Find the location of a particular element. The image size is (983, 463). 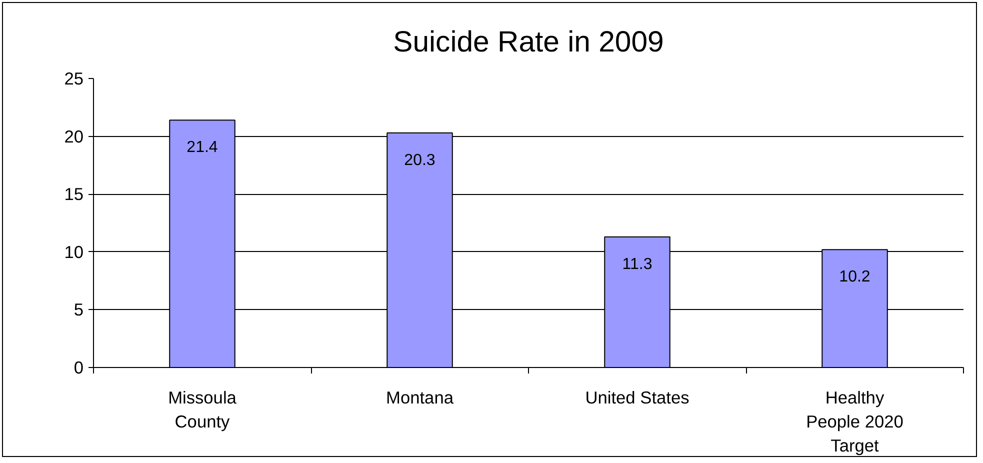

data-label: 10.2 is located at coordinates (854, 277).